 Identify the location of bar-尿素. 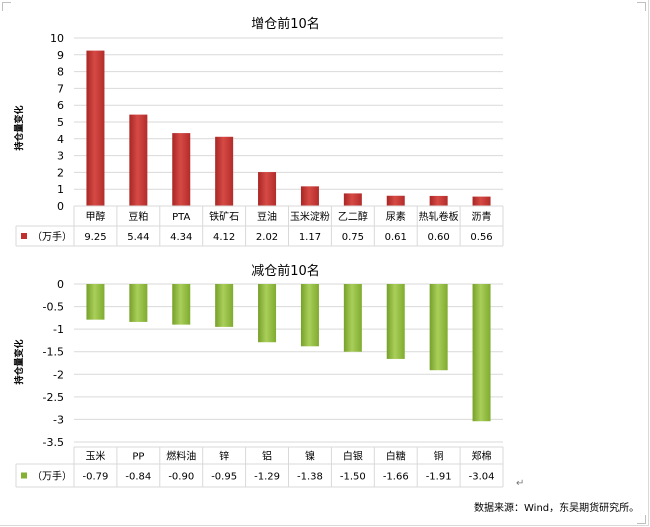
(395, 200).